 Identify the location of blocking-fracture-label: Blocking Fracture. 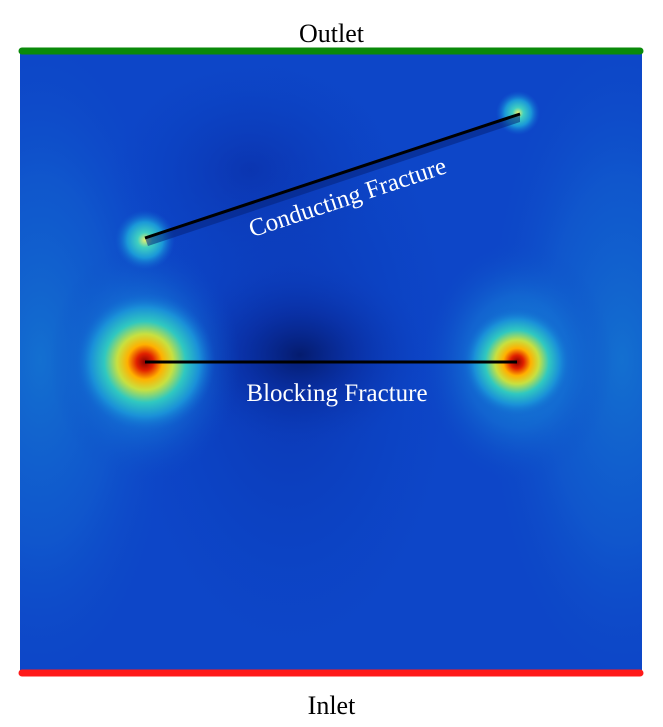
(336, 393).